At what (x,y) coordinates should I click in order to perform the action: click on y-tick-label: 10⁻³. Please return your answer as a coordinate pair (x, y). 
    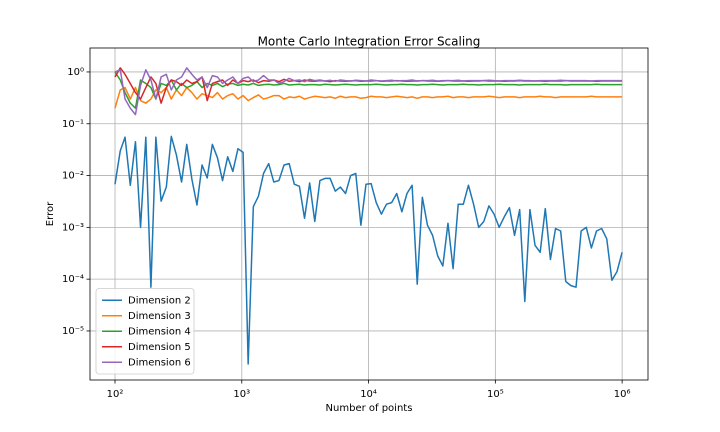
    Looking at the image, I should click on (73, 227).